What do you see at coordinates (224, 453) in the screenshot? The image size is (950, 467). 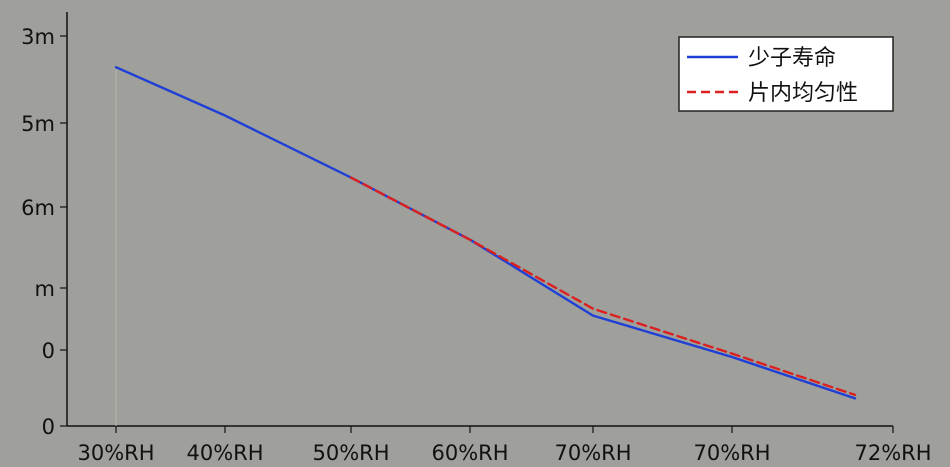 I see `x-tick-label: 40%RH` at bounding box center [224, 453].